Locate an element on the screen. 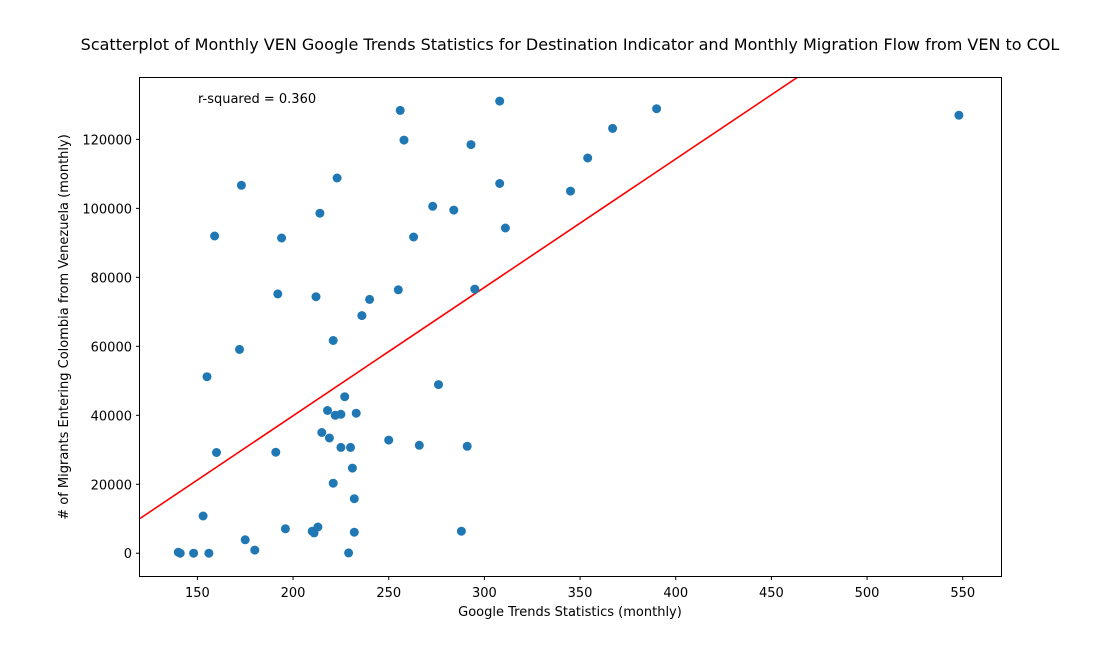  x-tick-label: 450 is located at coordinates (771, 593).